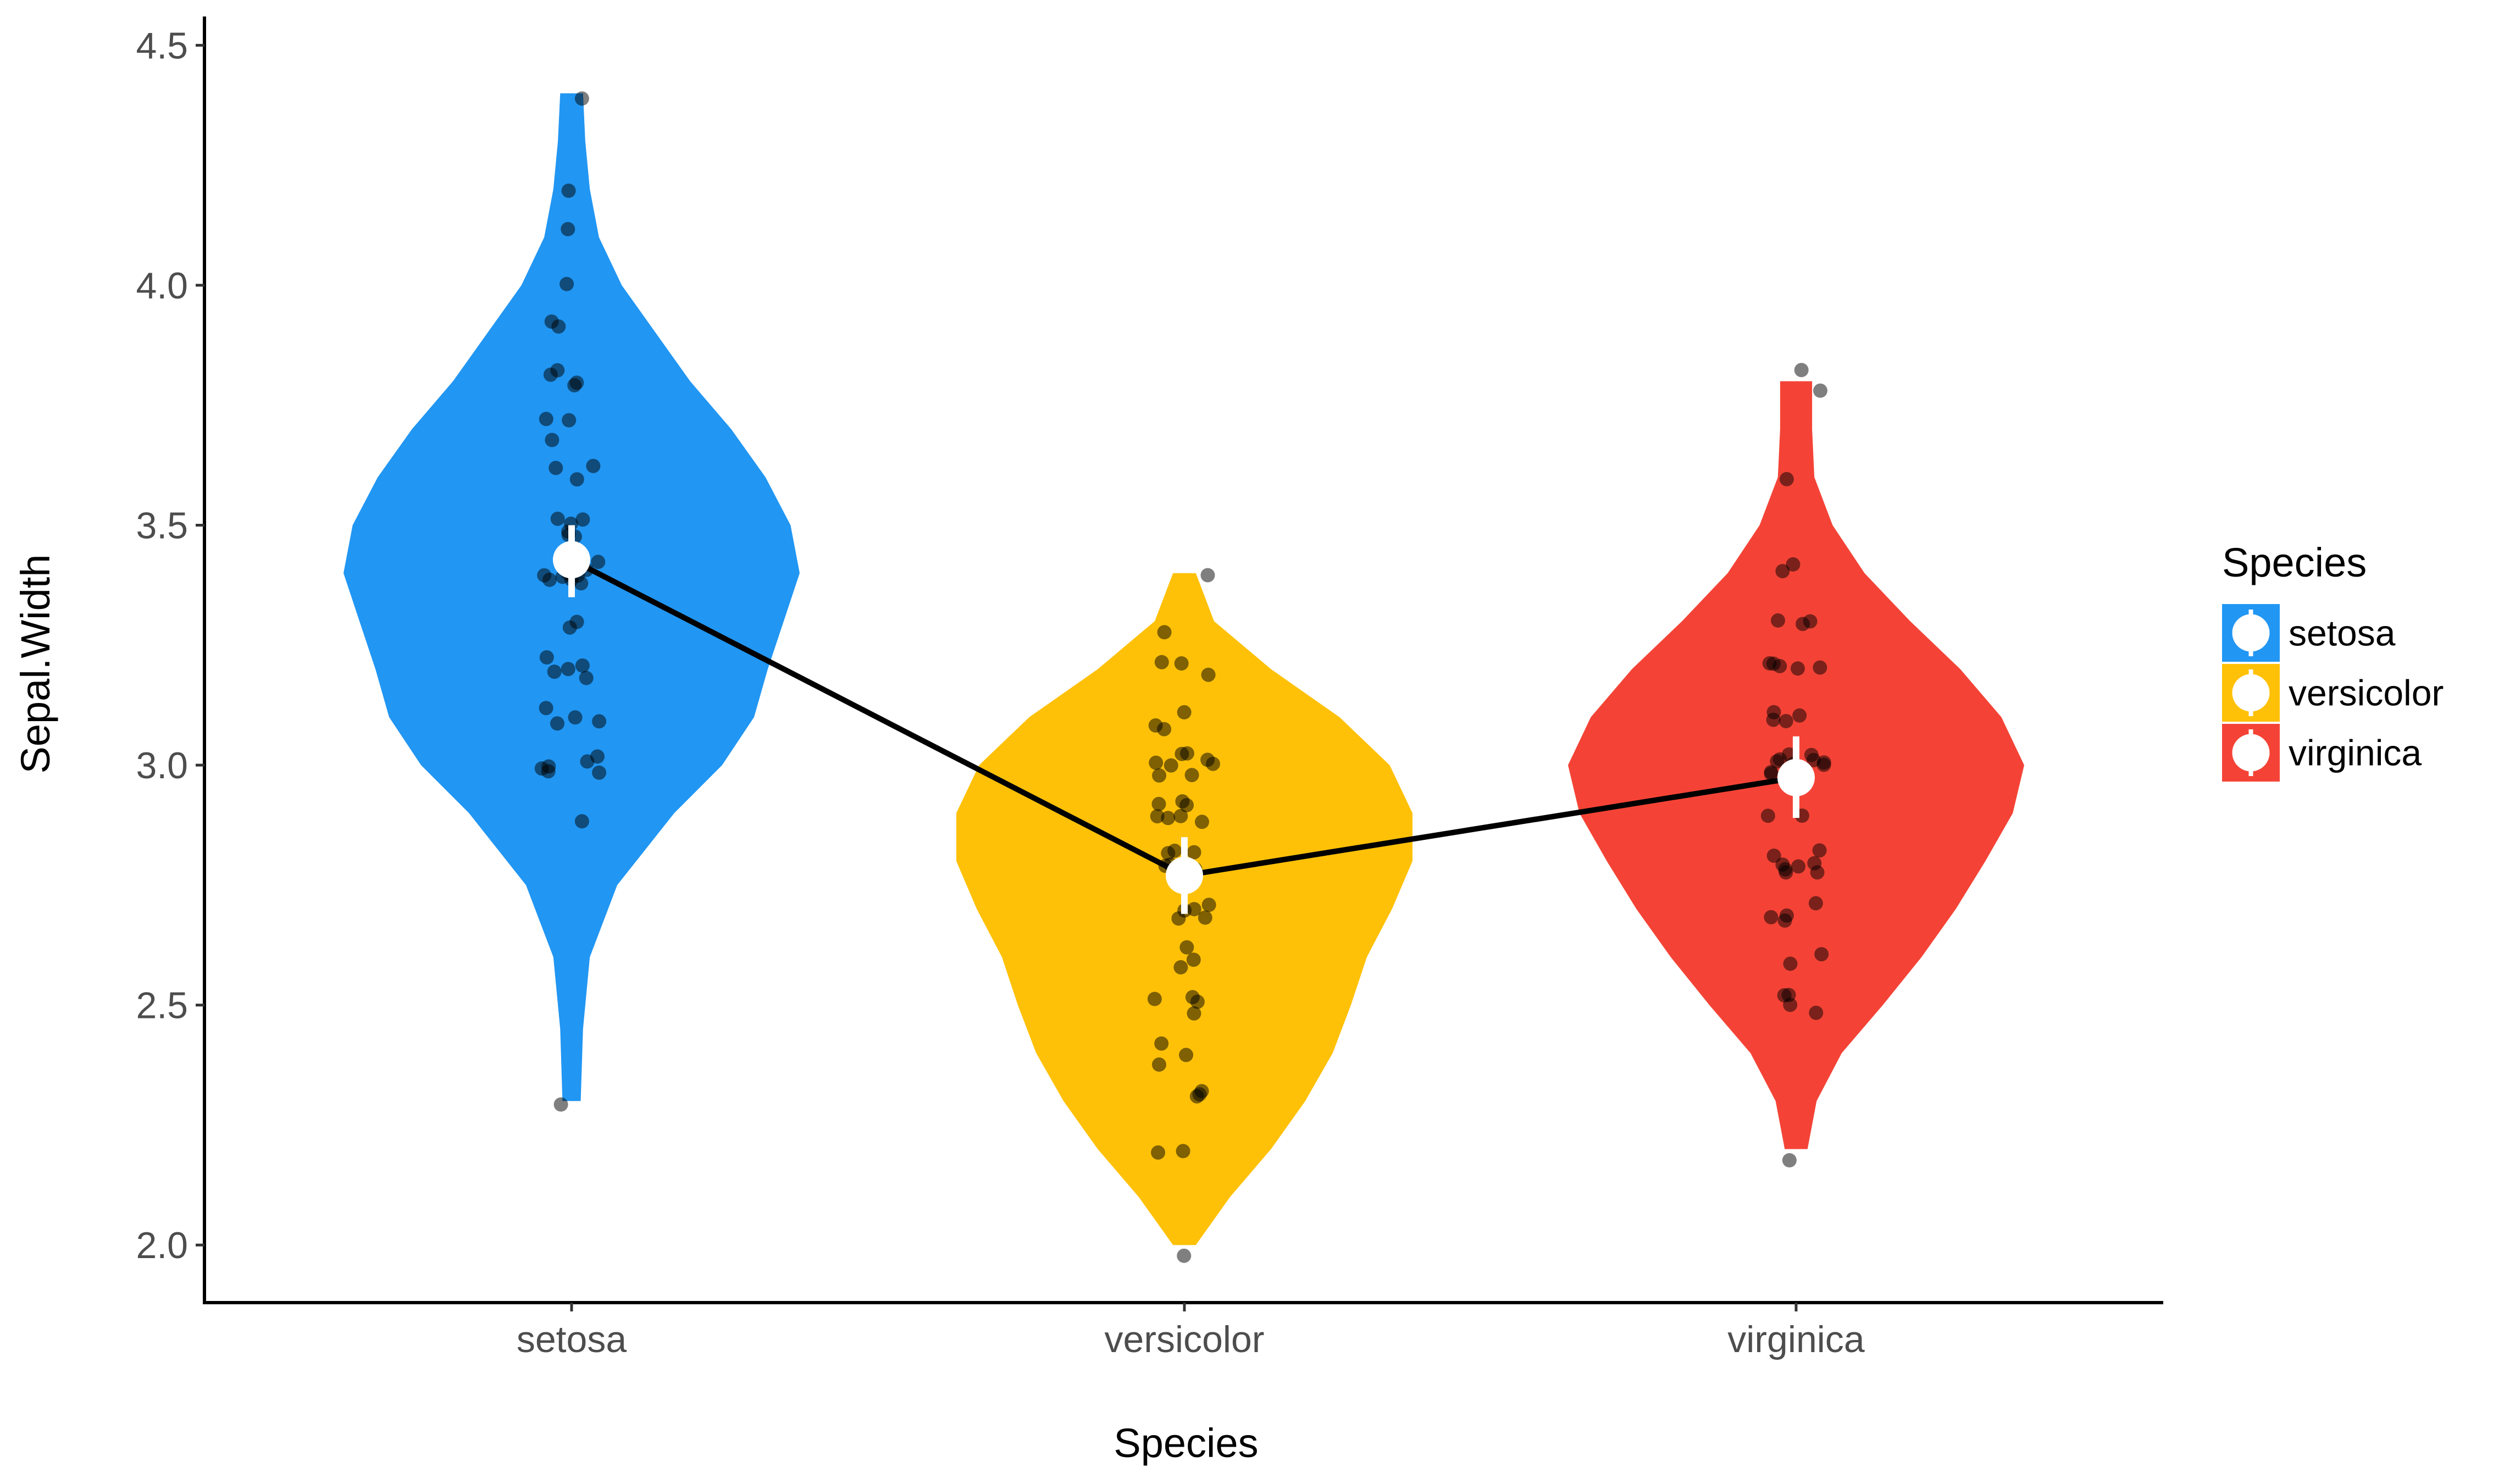 The width and height of the screenshot is (2493, 1484). Describe the element at coordinates (162, 46) in the screenshot. I see `y-tick-label: 4.5` at that location.